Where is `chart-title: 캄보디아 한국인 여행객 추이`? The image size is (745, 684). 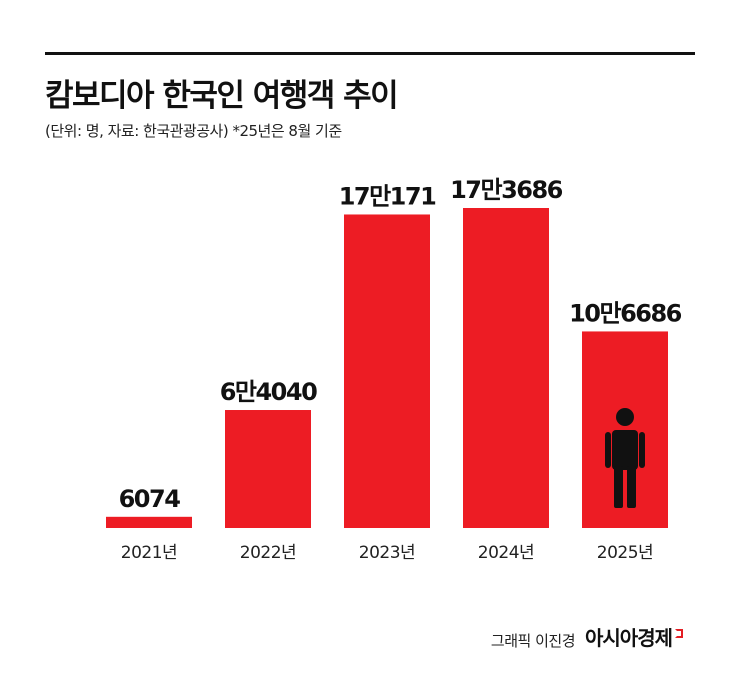 chart-title: 캄보디아 한국인 여행객 추이 is located at coordinates (222, 96).